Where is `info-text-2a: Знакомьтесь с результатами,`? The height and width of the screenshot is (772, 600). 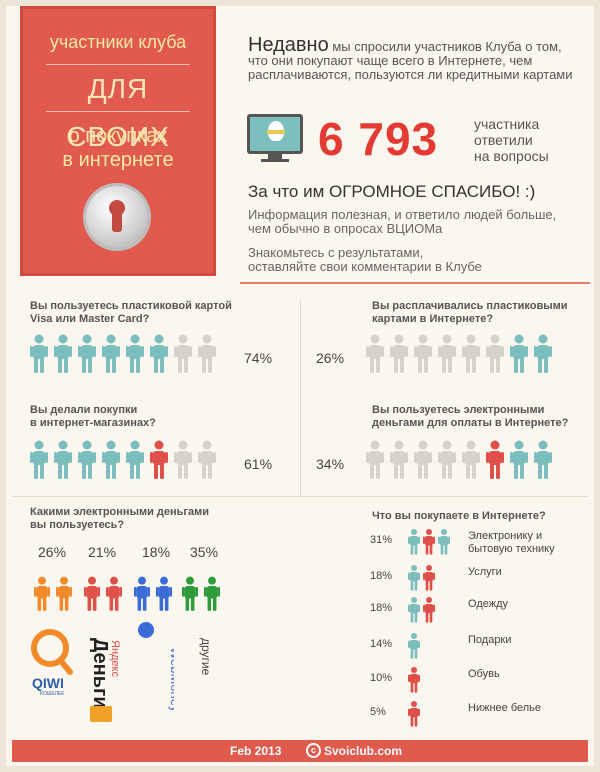 info-text-2a: Знакомьтесь с результатами, is located at coordinates (336, 252).